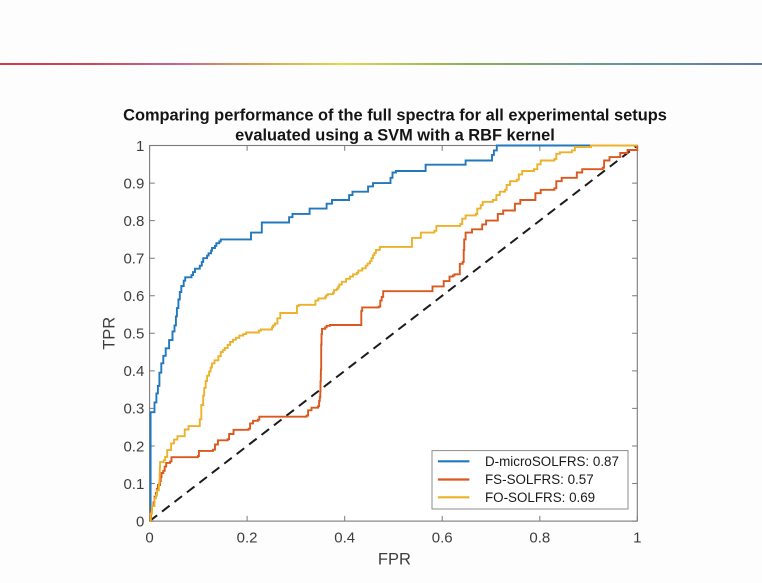 The image size is (762, 583). I want to click on svg-text: 0.1, so click(133, 484).